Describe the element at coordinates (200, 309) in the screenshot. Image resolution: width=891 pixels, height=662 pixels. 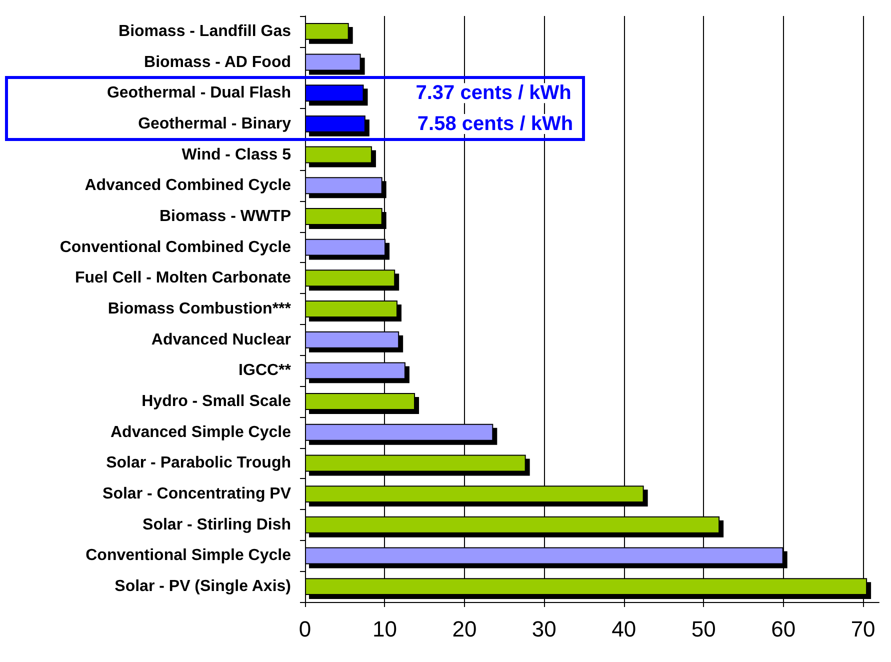
I see `y-tick-label: Biomass Combustion***` at that location.